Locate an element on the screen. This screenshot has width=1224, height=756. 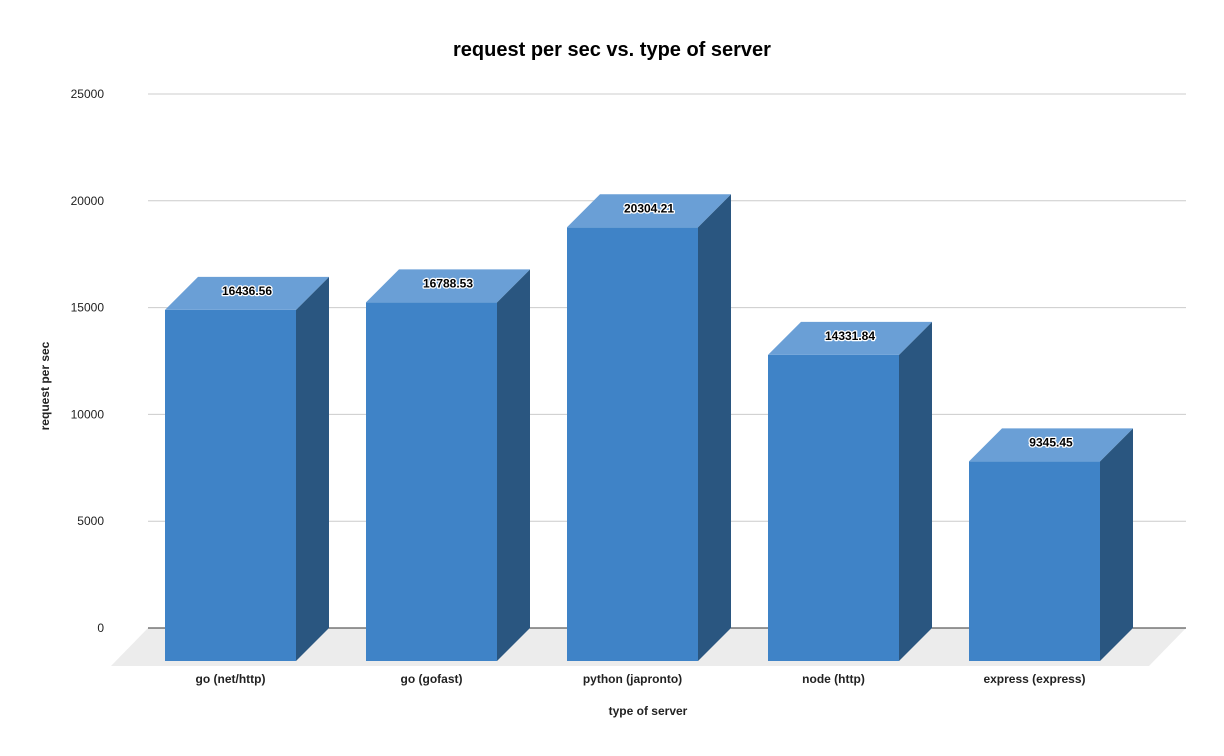
data-label: 16436.56 is located at coordinates (247, 291).